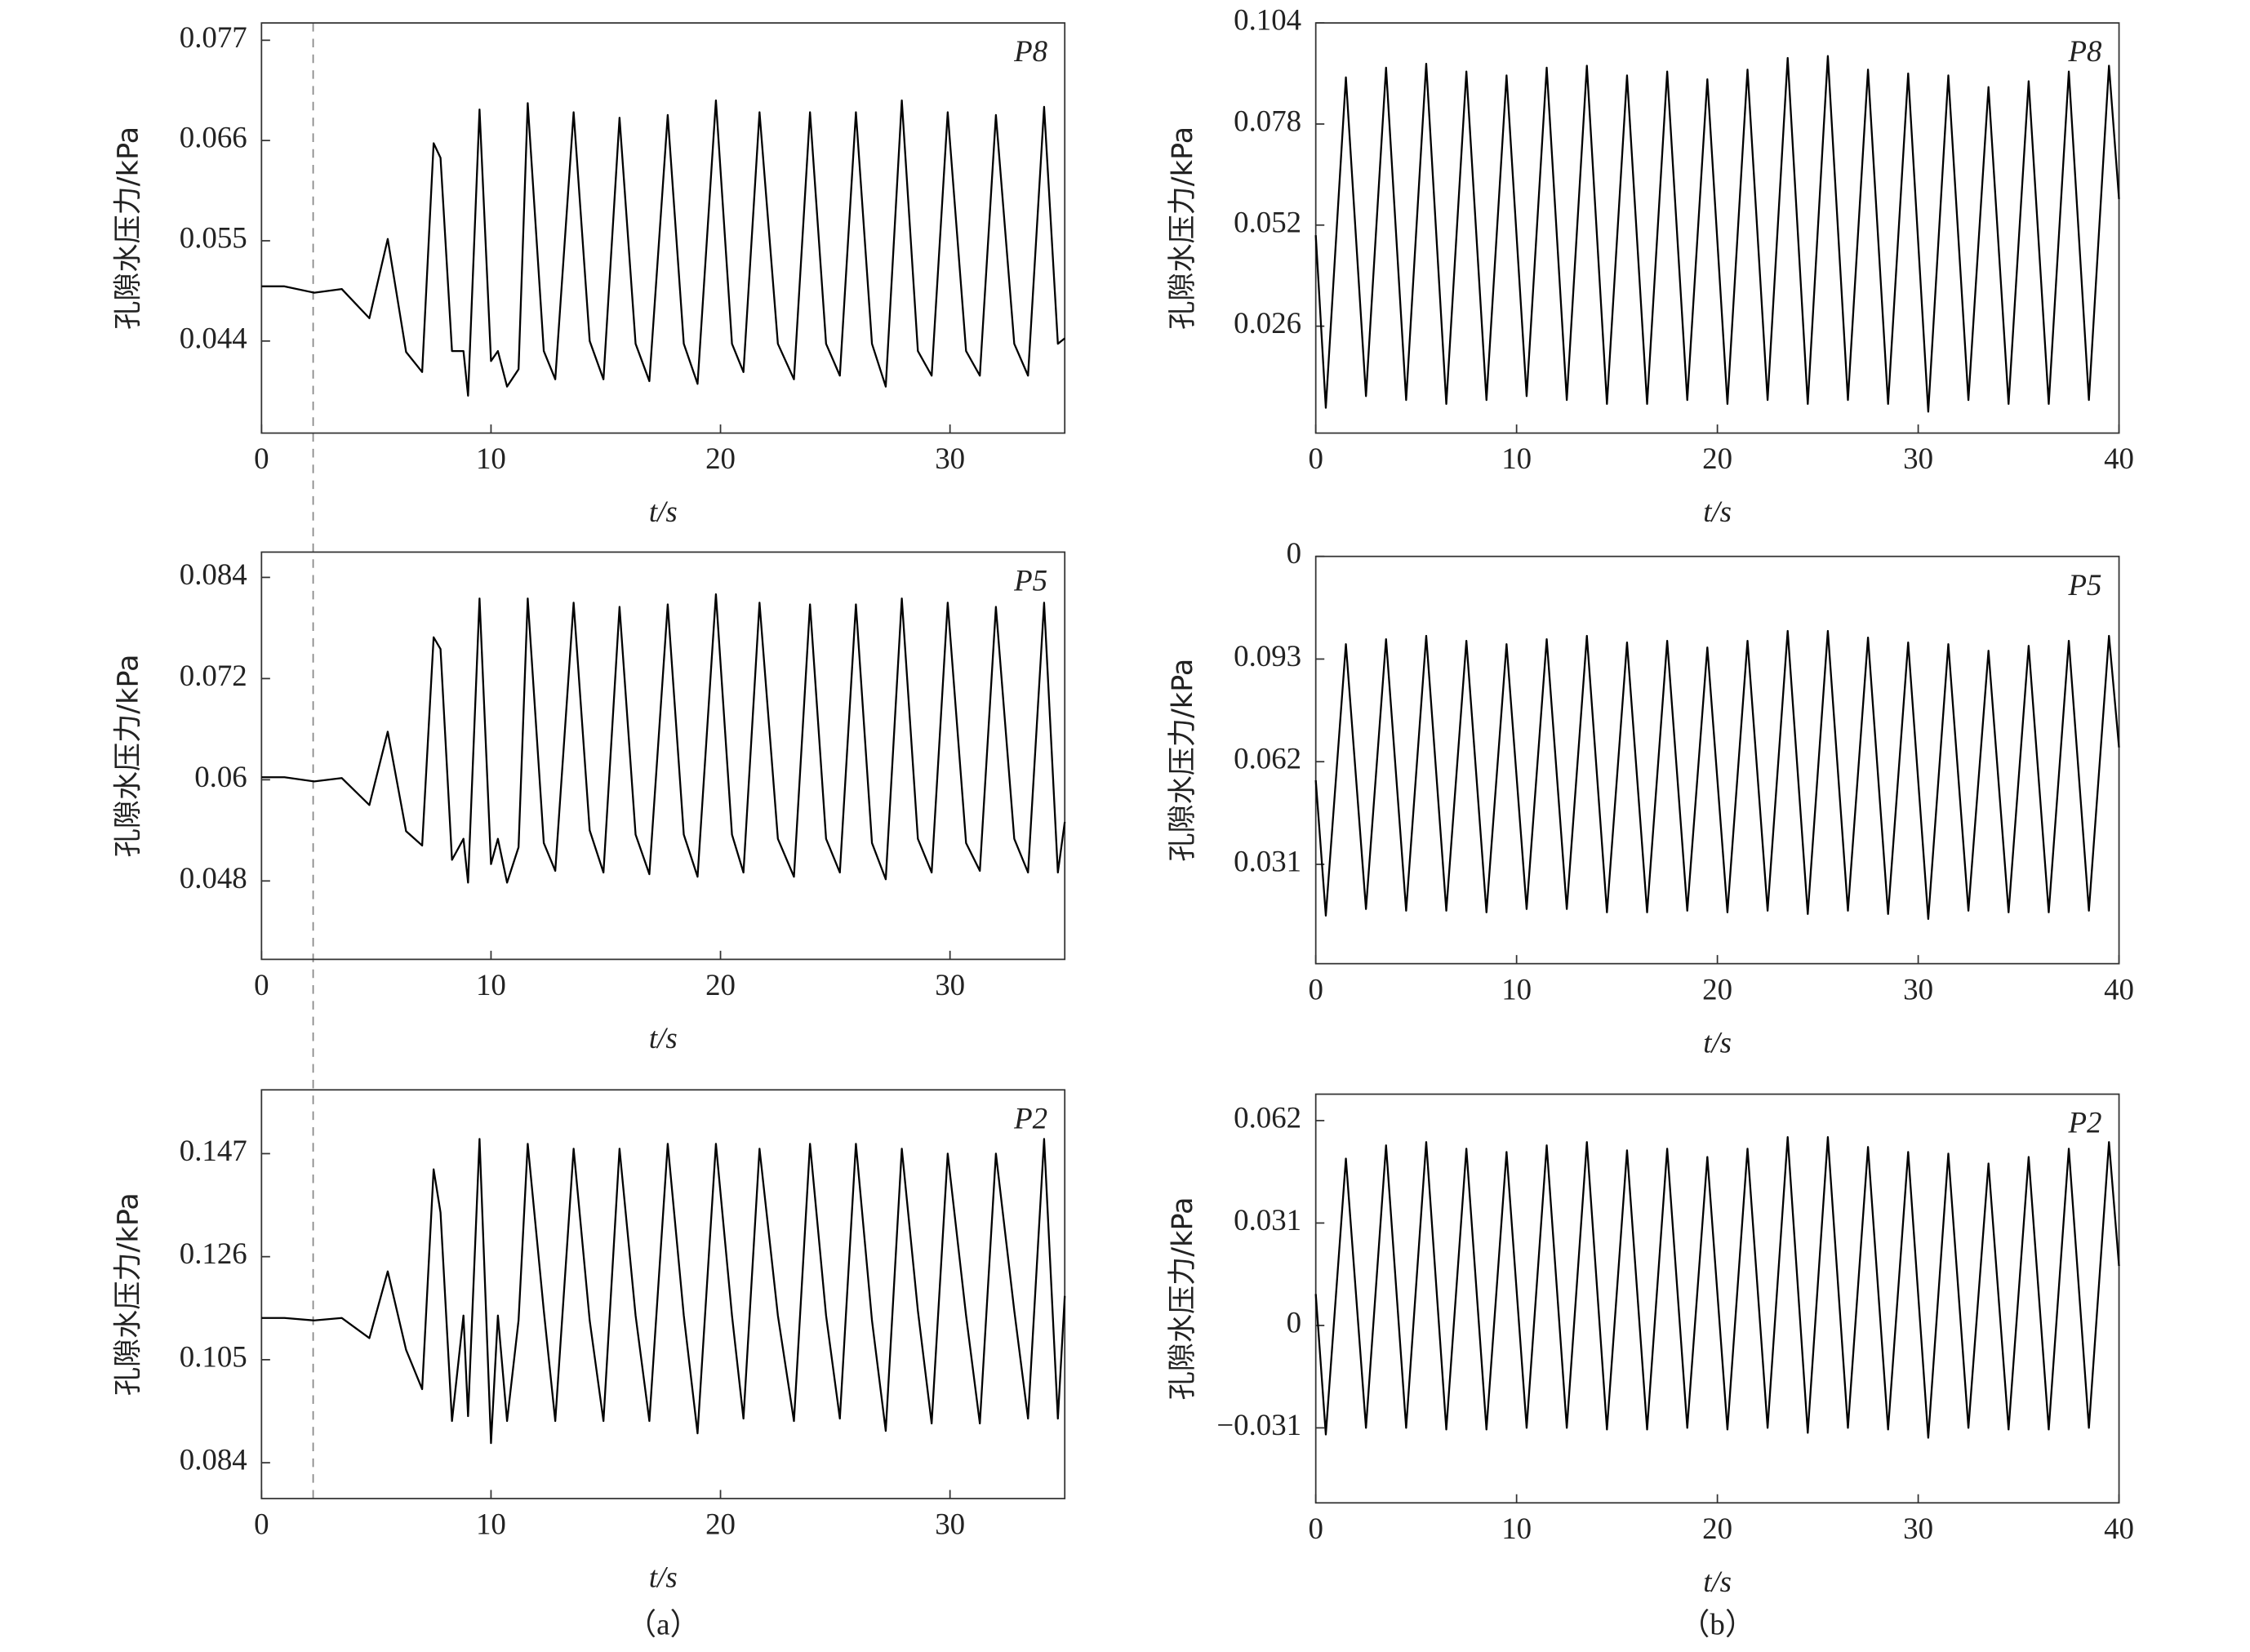 The width and height of the screenshot is (2250, 1652). Describe the element at coordinates (213, 1253) in the screenshot. I see `y-tick-label: 0.126` at that location.